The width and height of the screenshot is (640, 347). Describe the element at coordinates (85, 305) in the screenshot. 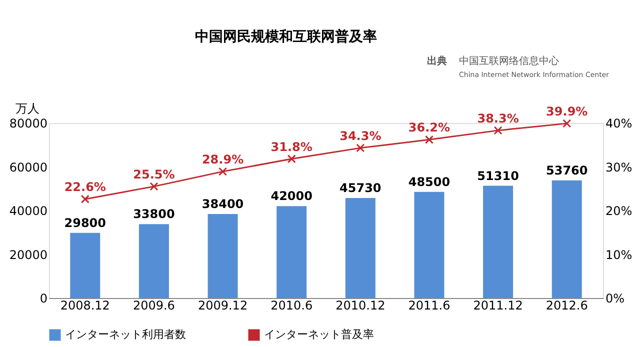

I see `x-tick-label: 2008.12` at that location.